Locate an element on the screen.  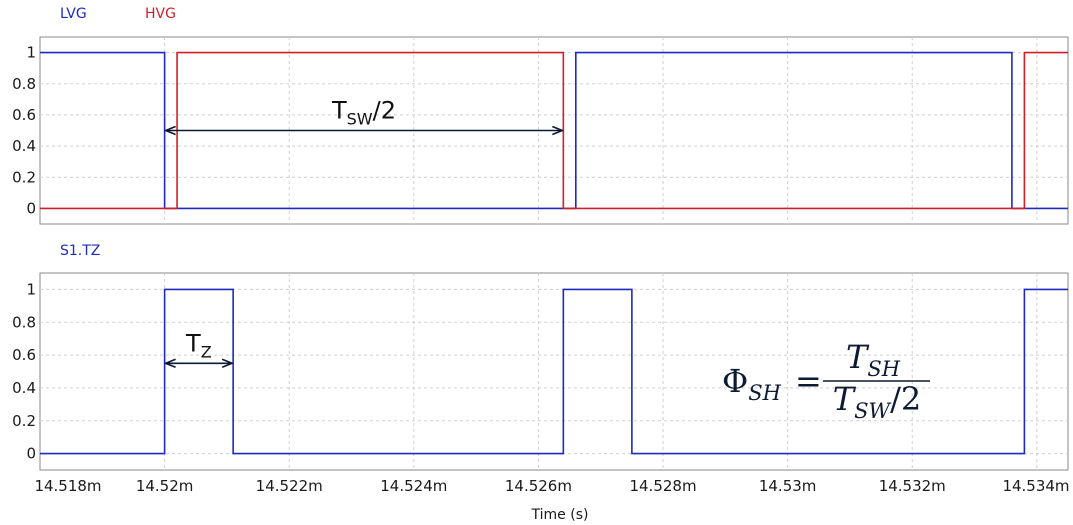
x-axis-title: Time (s) is located at coordinates (560, 515).